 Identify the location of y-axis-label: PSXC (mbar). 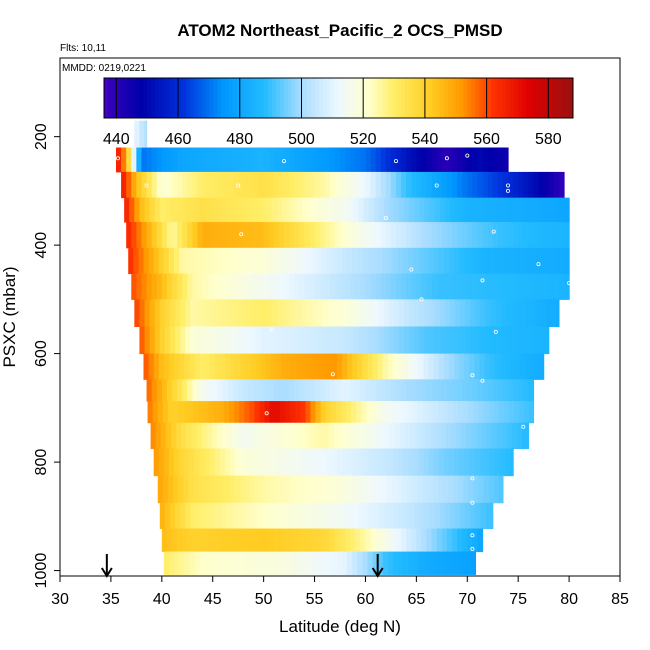
(9, 316).